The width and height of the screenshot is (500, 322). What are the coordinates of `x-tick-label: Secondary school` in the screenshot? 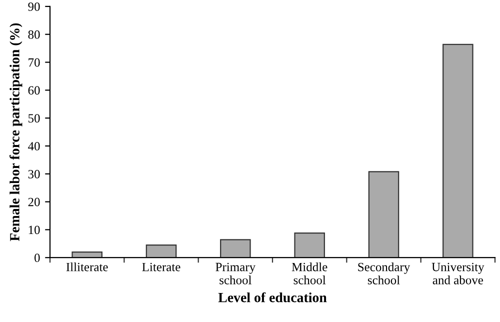 It's located at (384, 273).